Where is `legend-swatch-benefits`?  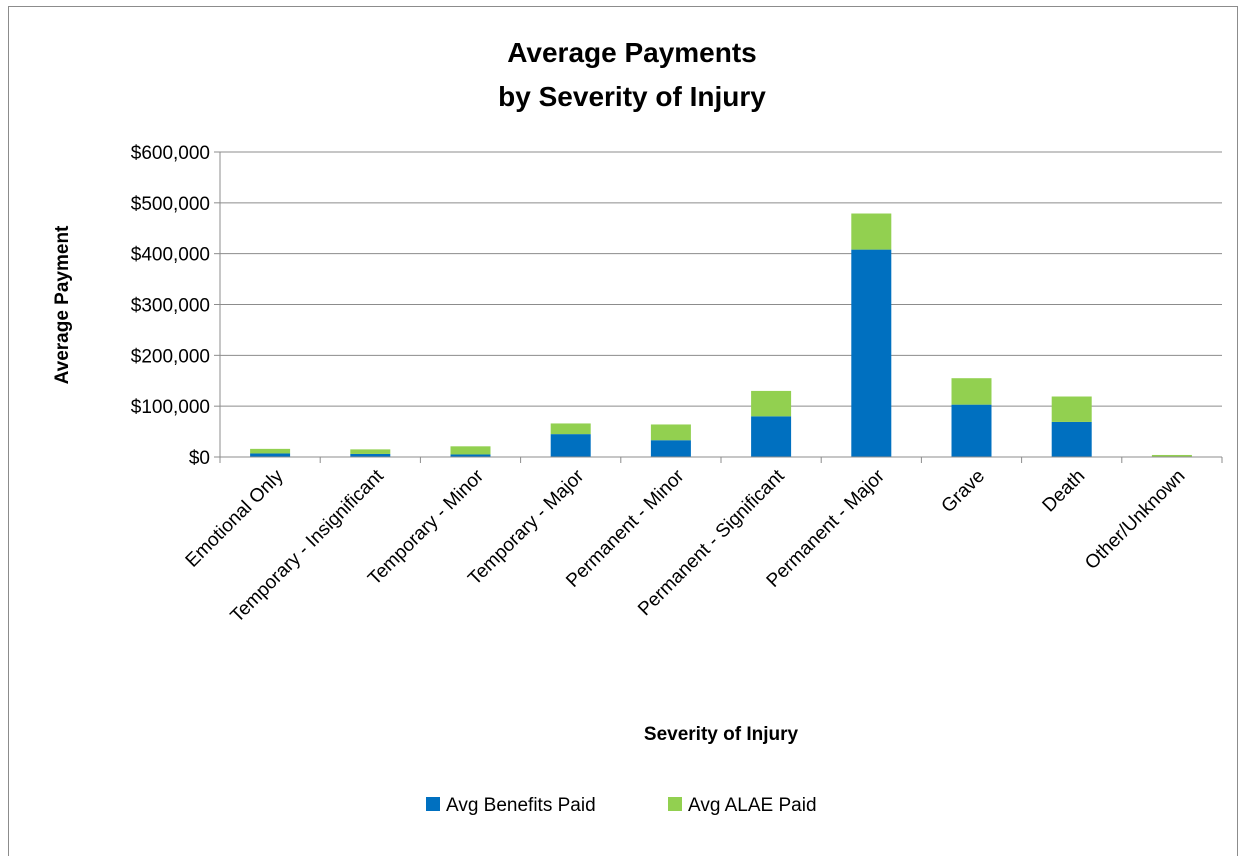
legend-swatch-benefits is located at coordinates (433, 804).